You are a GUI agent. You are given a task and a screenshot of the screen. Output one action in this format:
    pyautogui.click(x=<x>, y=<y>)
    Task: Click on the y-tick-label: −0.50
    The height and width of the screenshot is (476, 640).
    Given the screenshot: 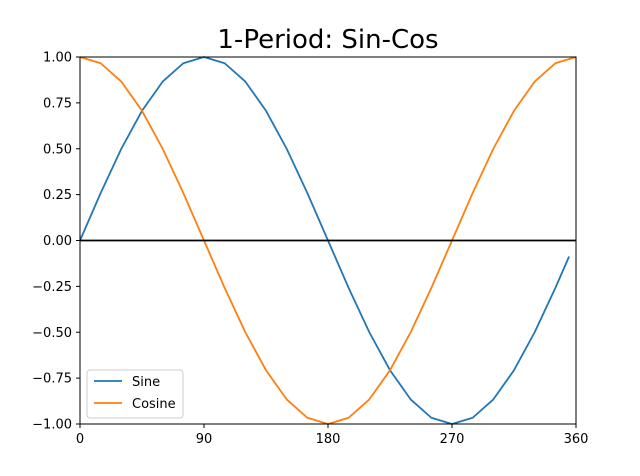 What is the action you would take?
    pyautogui.click(x=52, y=333)
    